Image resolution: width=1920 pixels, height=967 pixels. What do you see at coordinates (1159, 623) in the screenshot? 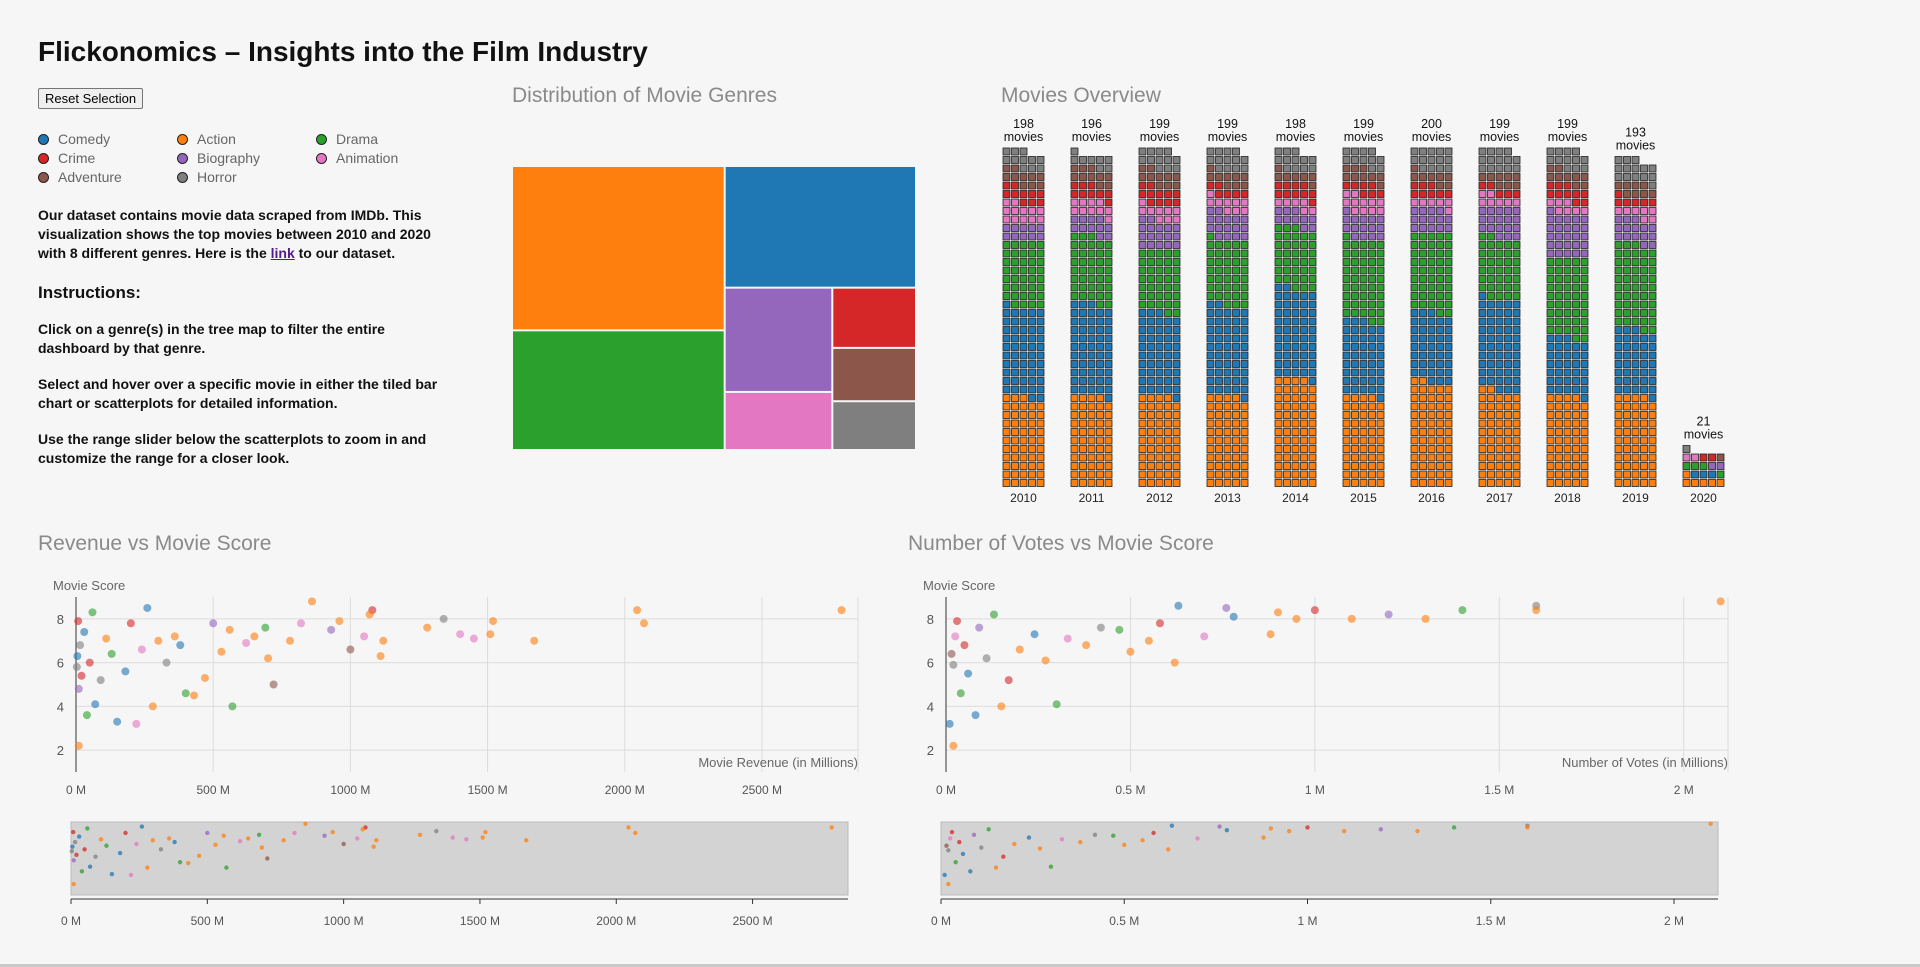
I see `scatter-point-crime` at bounding box center [1159, 623].